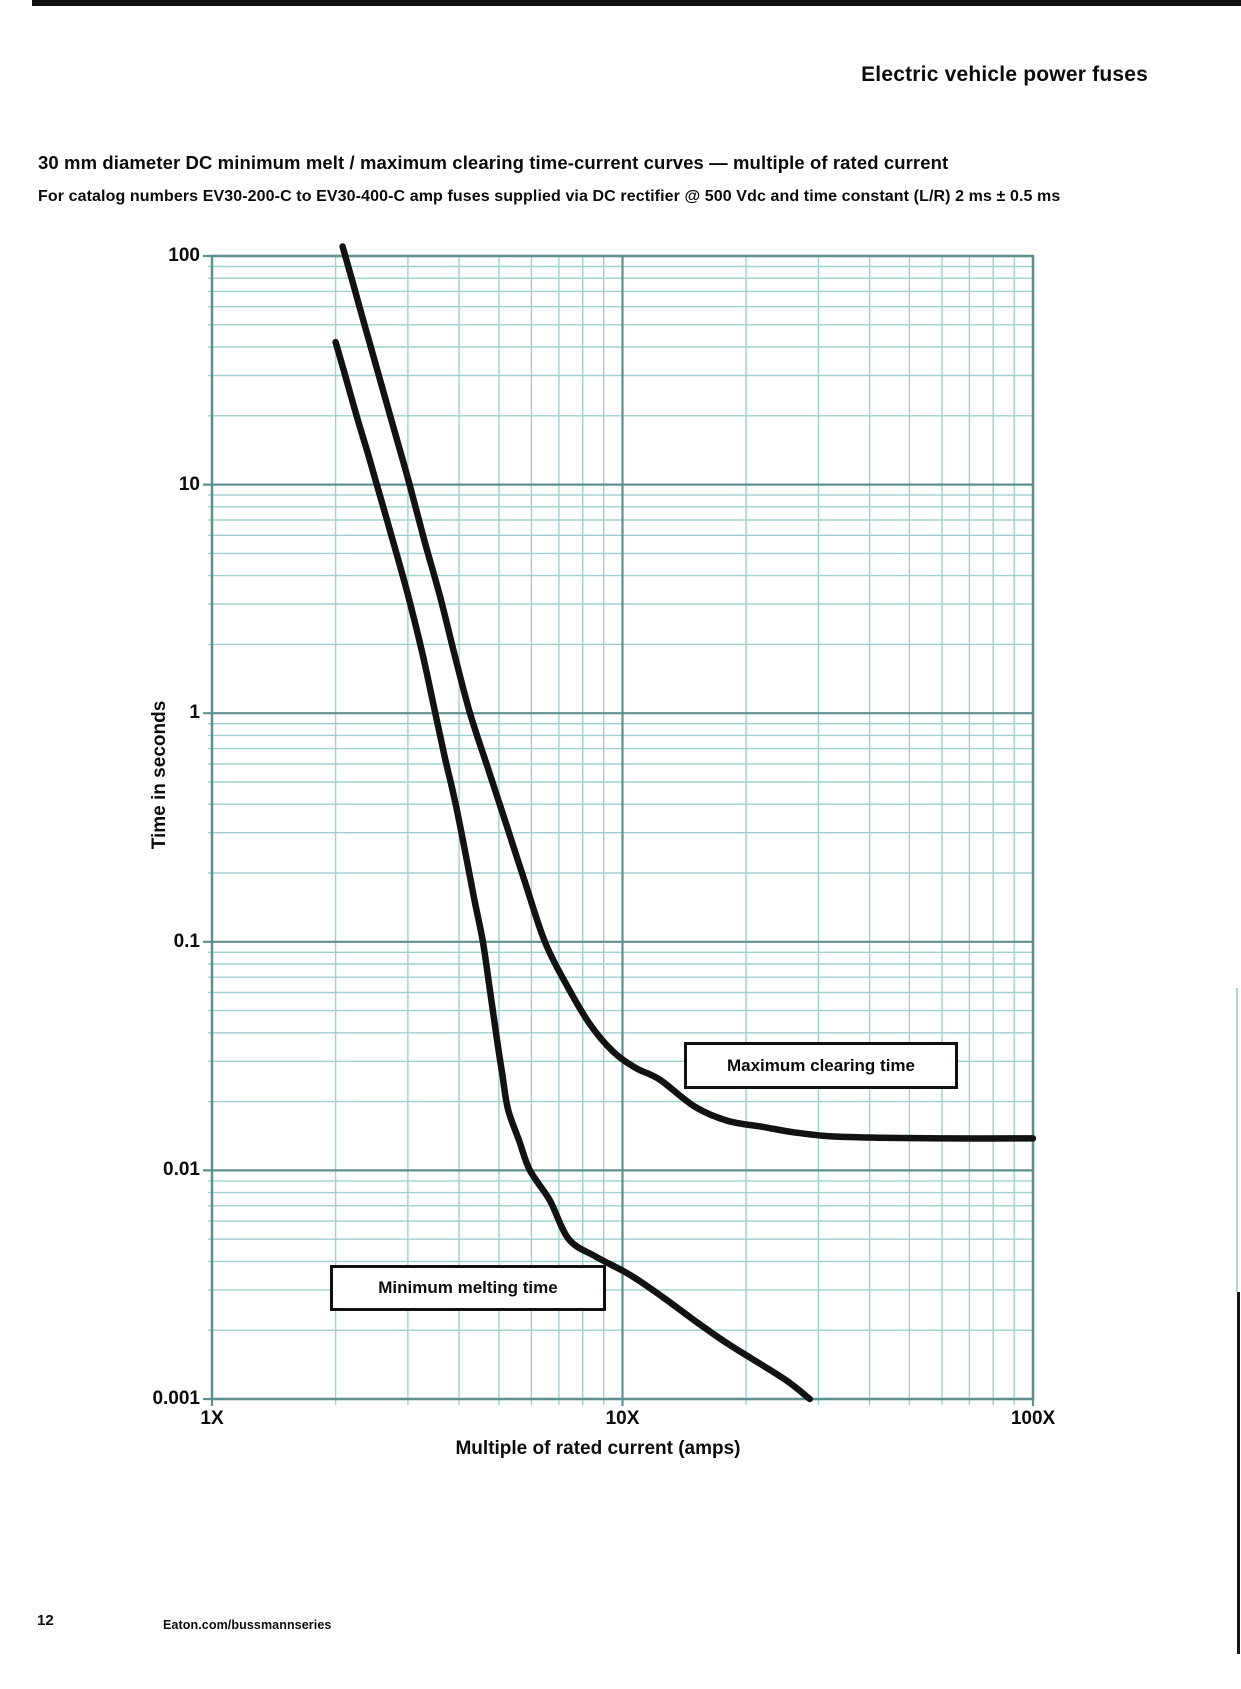 The image size is (1241, 1689). What do you see at coordinates (186, 941) in the screenshot?
I see `y-axis-tick-label: 0.1` at bounding box center [186, 941].